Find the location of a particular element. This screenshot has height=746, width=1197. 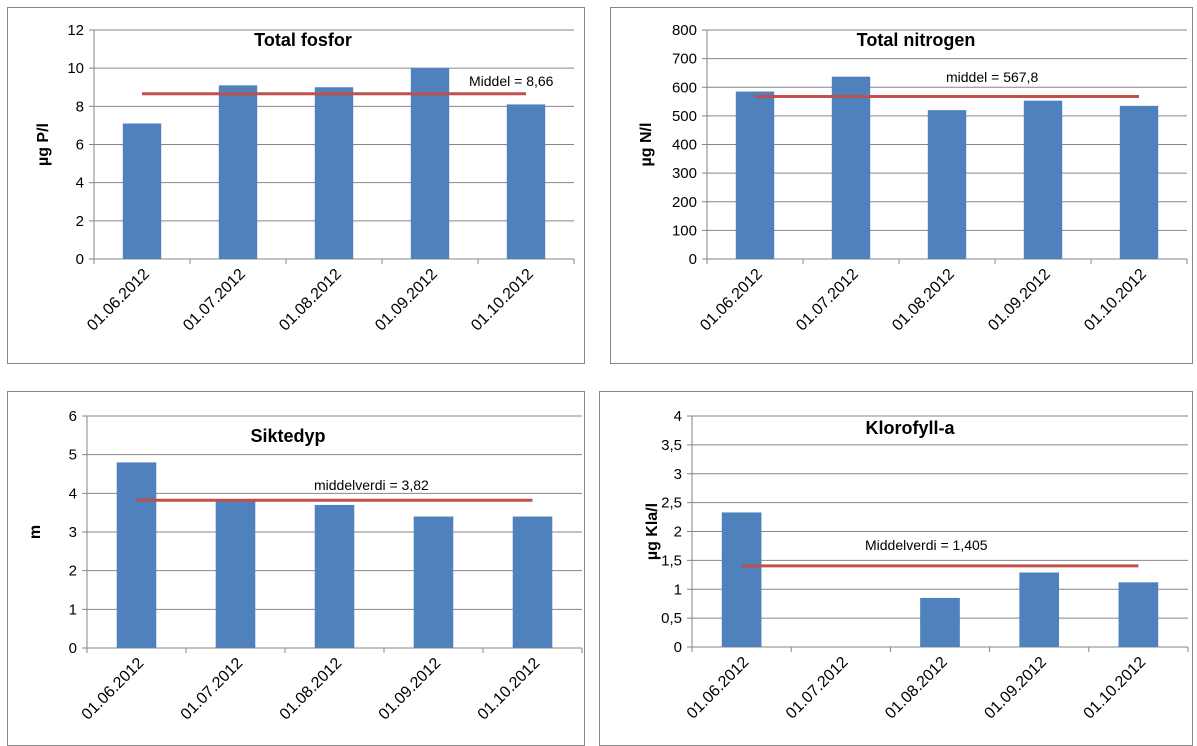

mean-label: Middel = 8,66 is located at coordinates (511, 81).